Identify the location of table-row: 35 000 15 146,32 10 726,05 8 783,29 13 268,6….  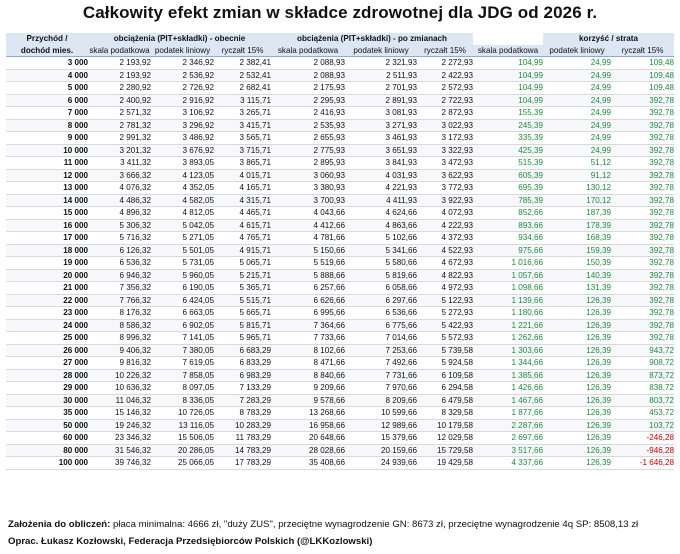
(340, 413).